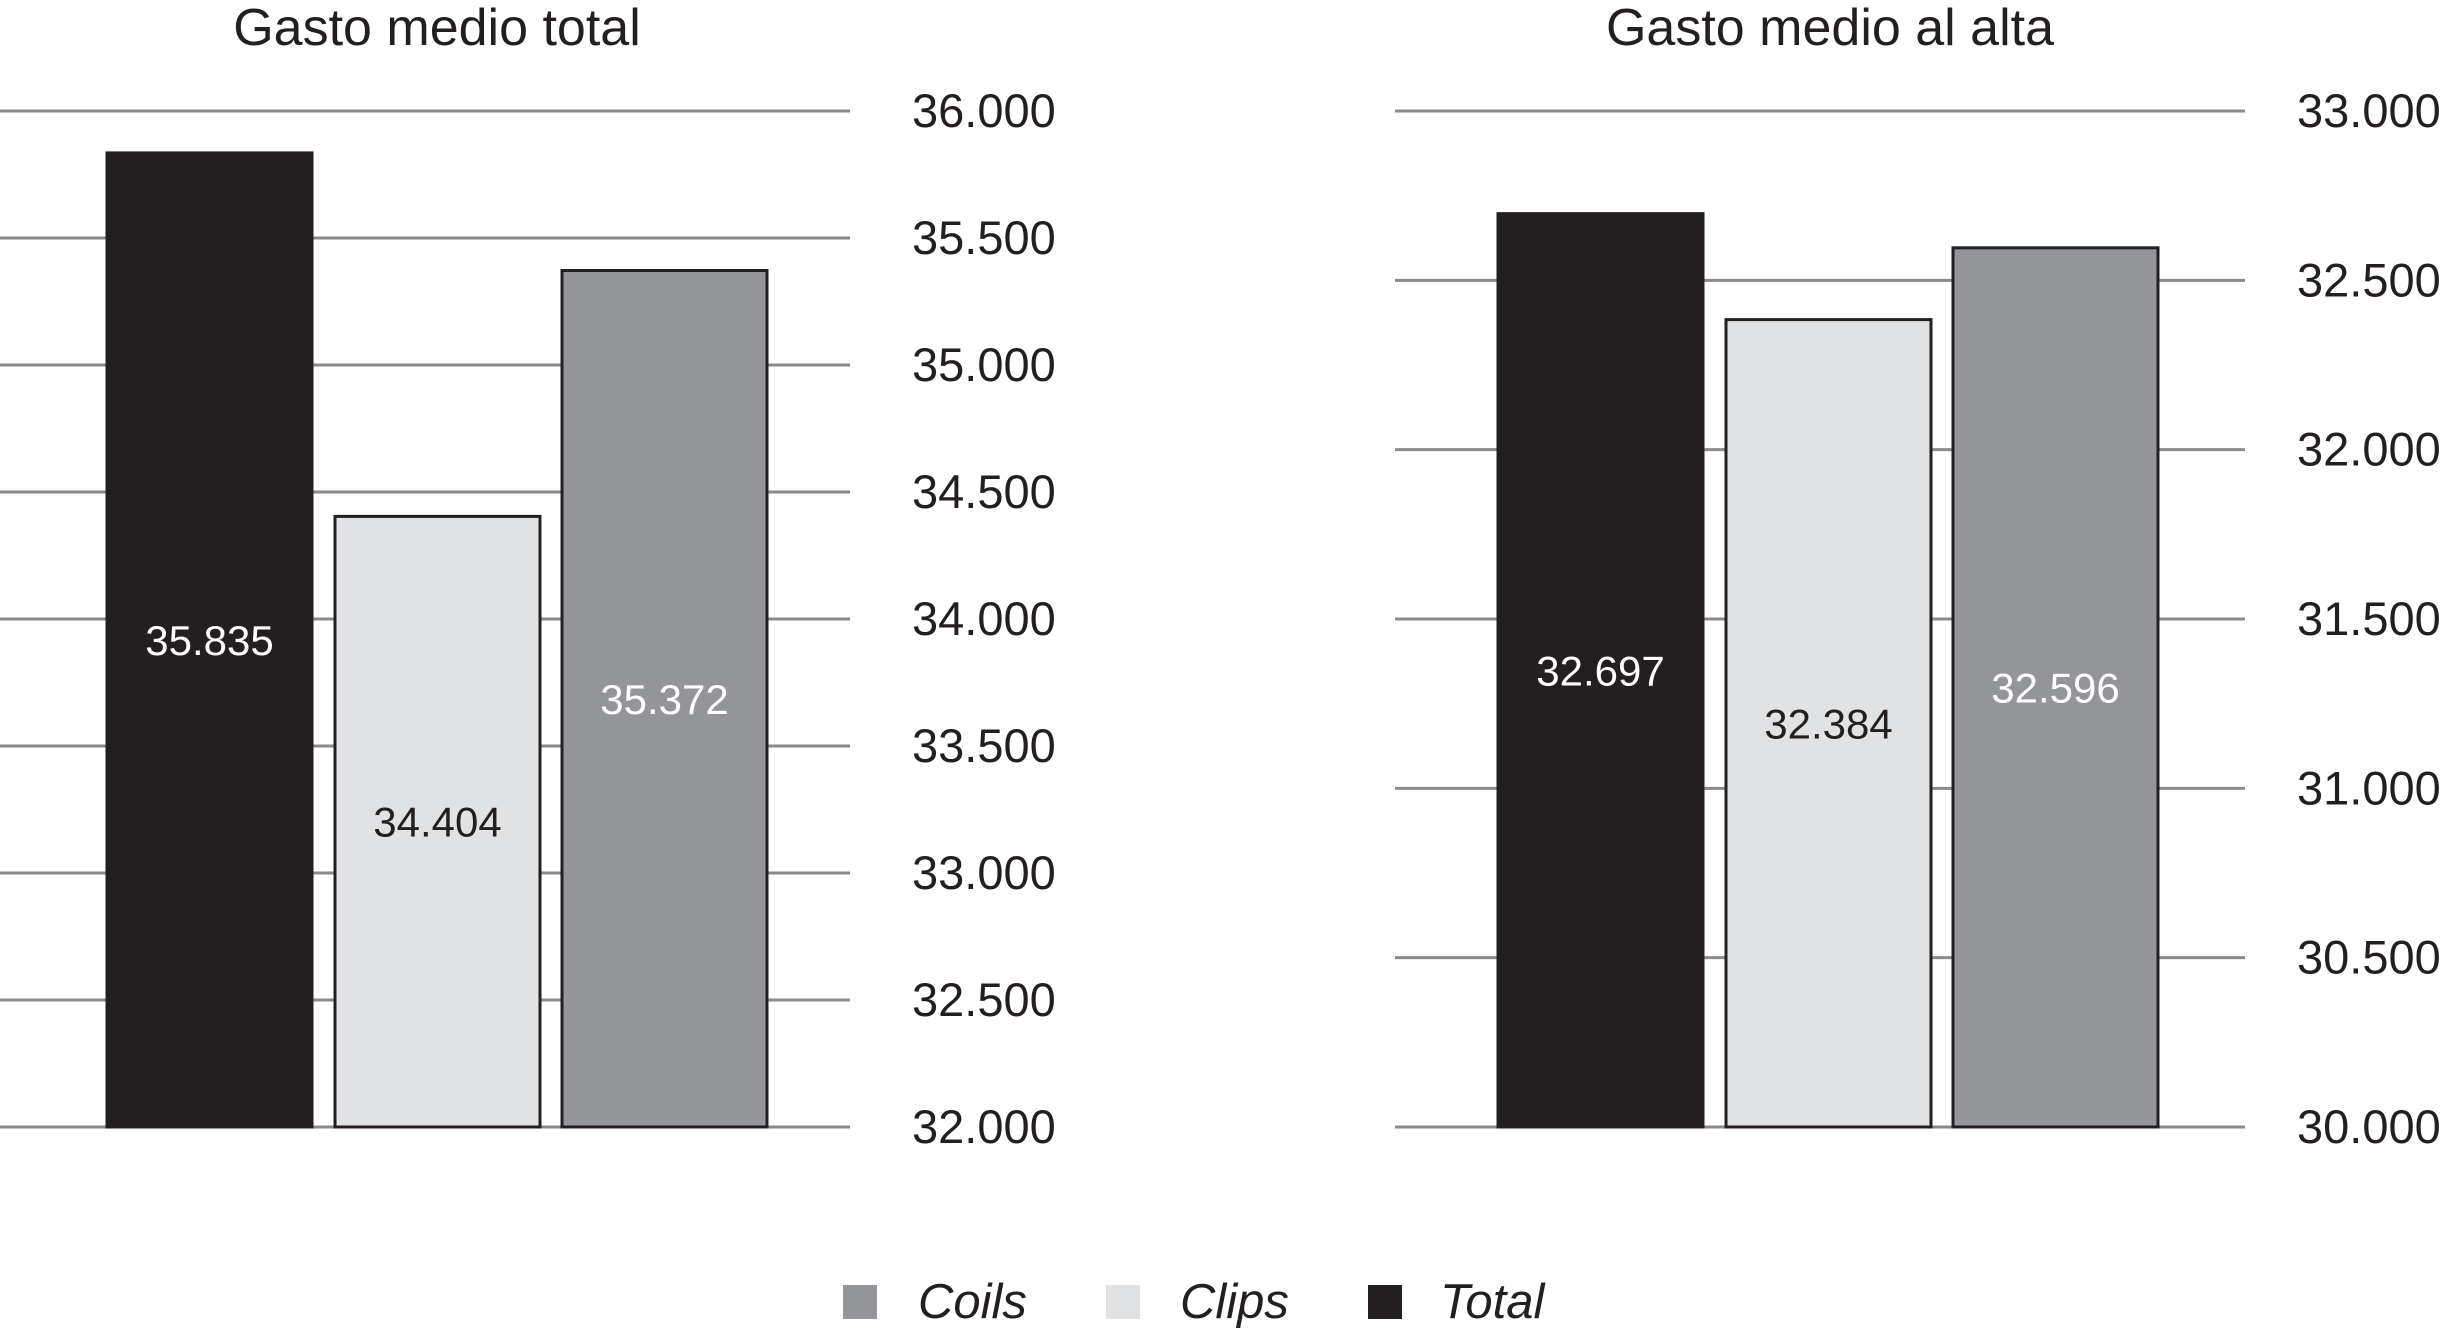 This screenshot has width=2445, height=1341. I want to click on legend-label-clips: Clips, so click(1234, 1302).